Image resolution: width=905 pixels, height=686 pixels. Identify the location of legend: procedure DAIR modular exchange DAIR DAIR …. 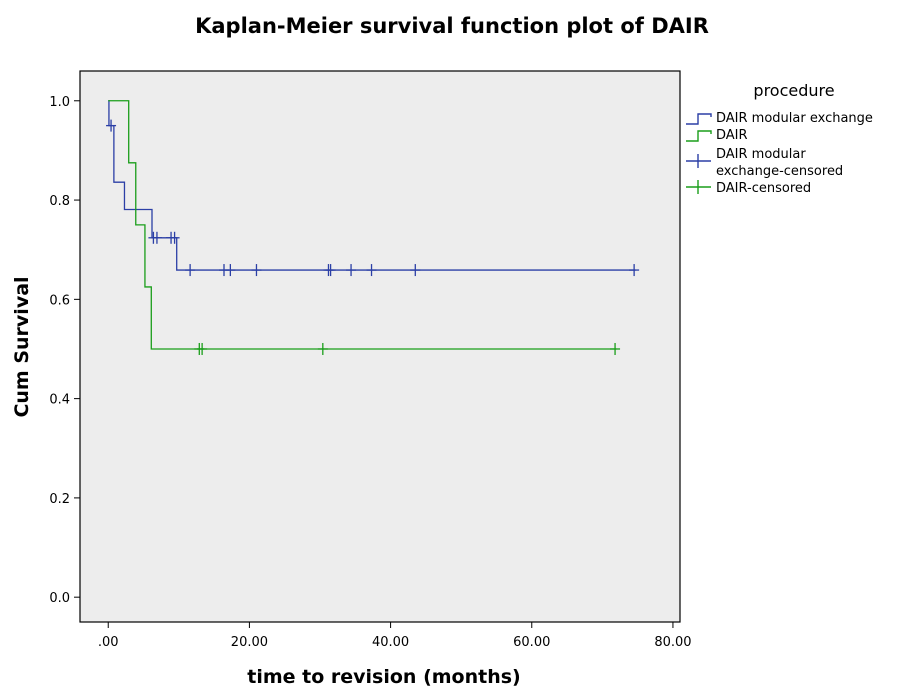
(779, 138).